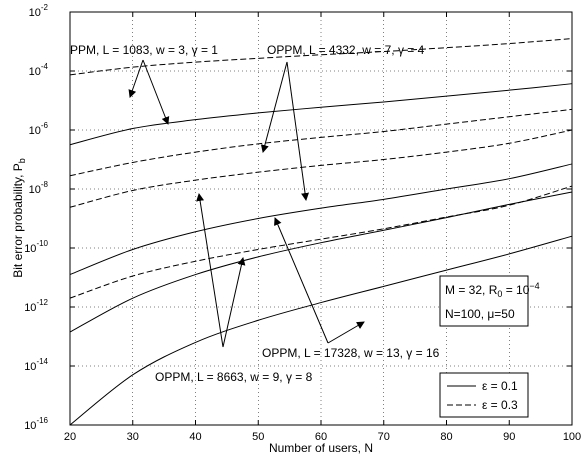 The height and width of the screenshot is (461, 586). What do you see at coordinates (384, 437) in the screenshot?
I see `x-tick-label: 70` at bounding box center [384, 437].